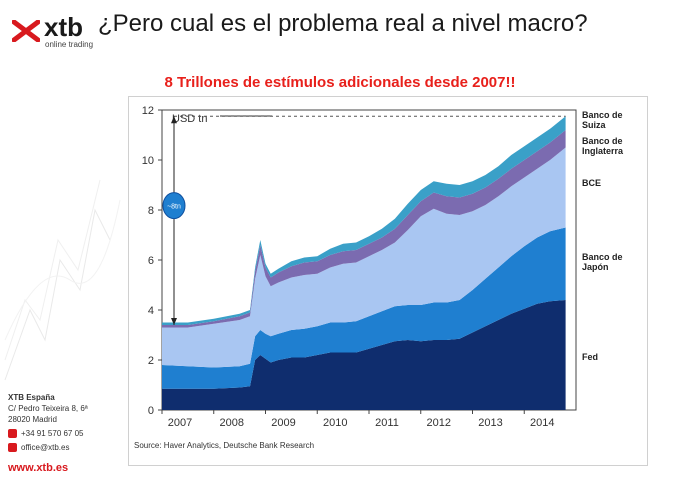 The height and width of the screenshot is (484, 680). I want to click on x-tick-label: 2008, so click(232, 423).